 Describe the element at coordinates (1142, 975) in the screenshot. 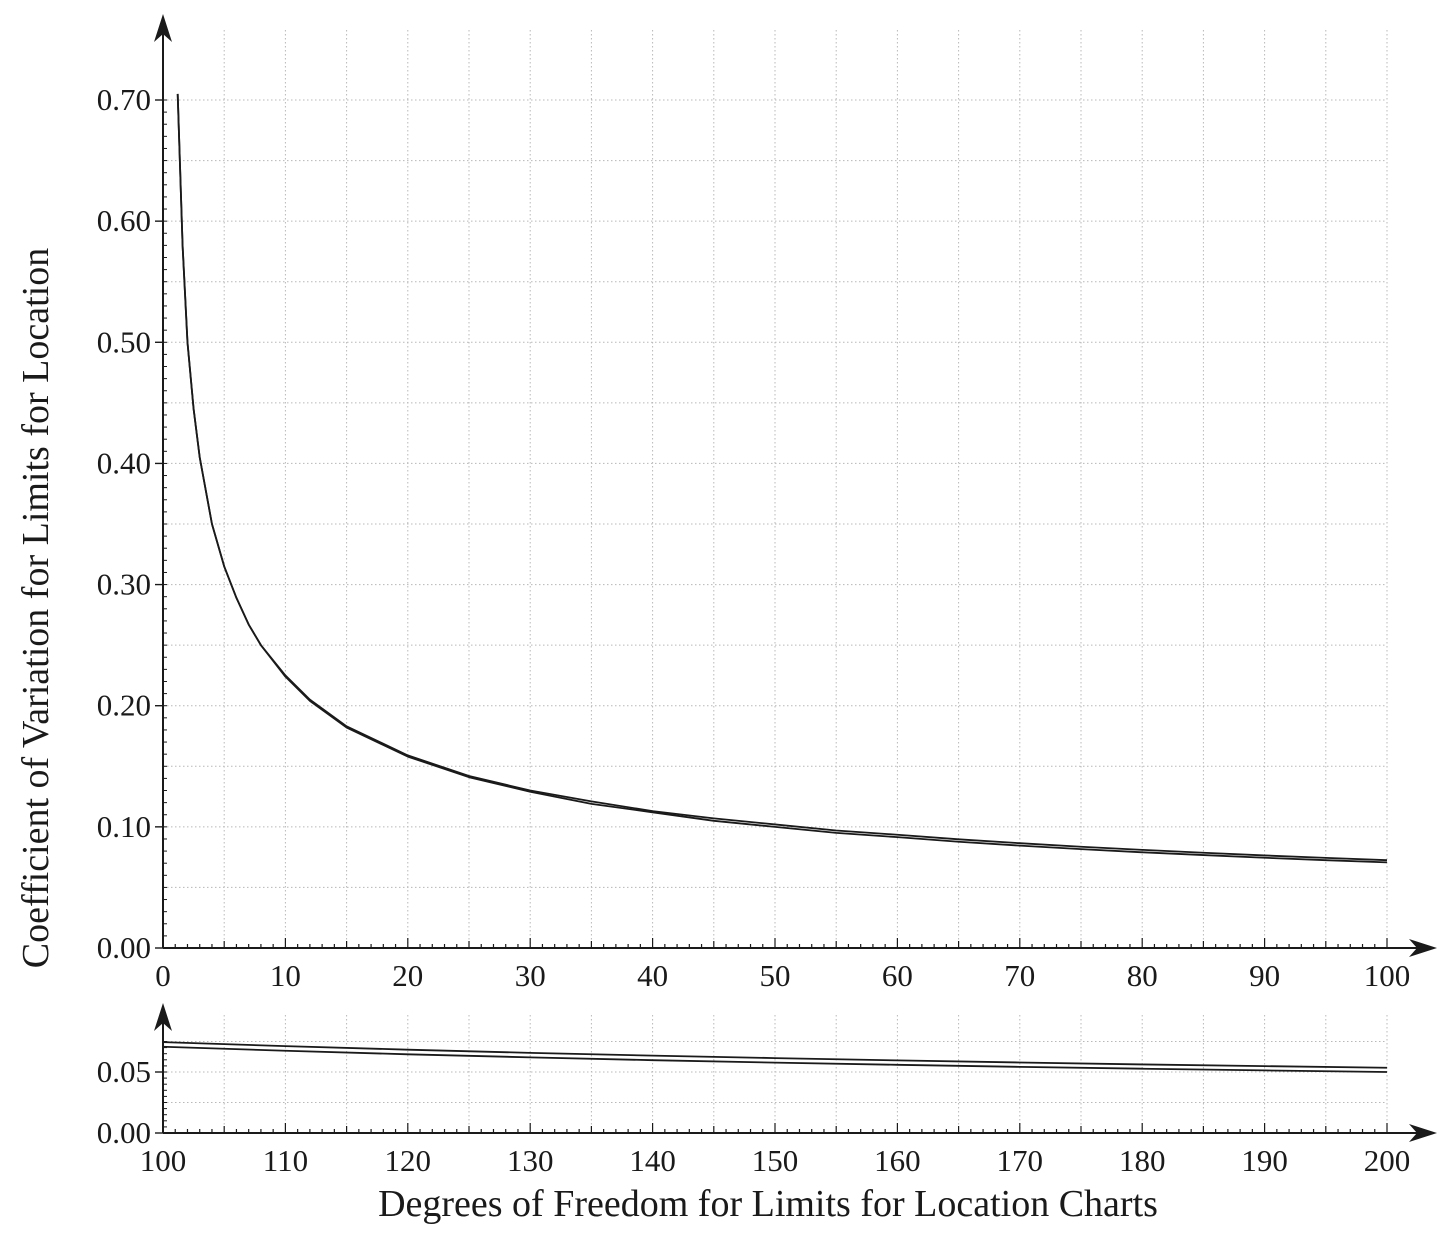

I see `upper-x-tick-label: 80` at that location.